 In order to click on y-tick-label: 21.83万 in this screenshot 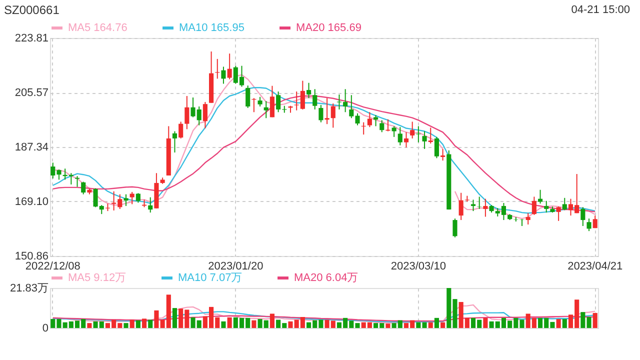, I will do `click(29, 288)`.